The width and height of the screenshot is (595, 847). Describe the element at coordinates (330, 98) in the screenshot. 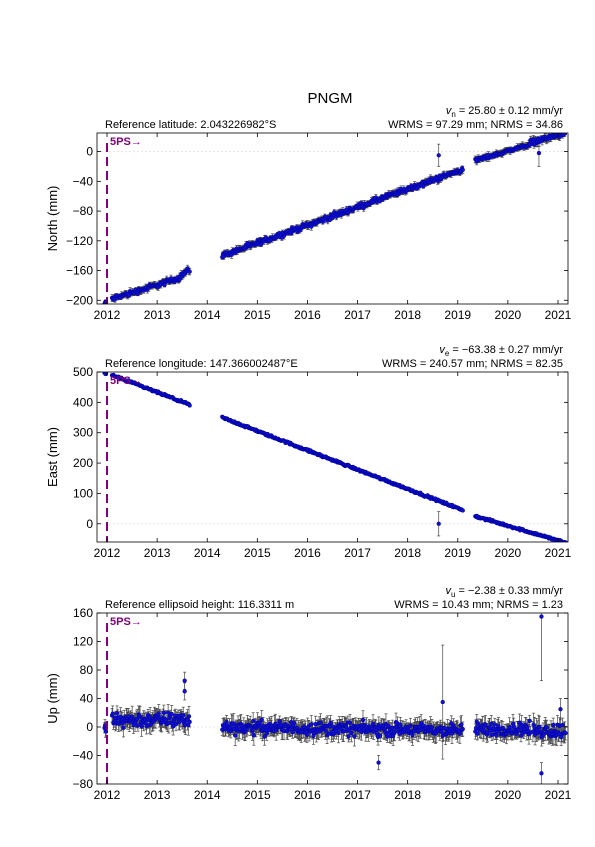

I see `station-title: PNGM` at that location.